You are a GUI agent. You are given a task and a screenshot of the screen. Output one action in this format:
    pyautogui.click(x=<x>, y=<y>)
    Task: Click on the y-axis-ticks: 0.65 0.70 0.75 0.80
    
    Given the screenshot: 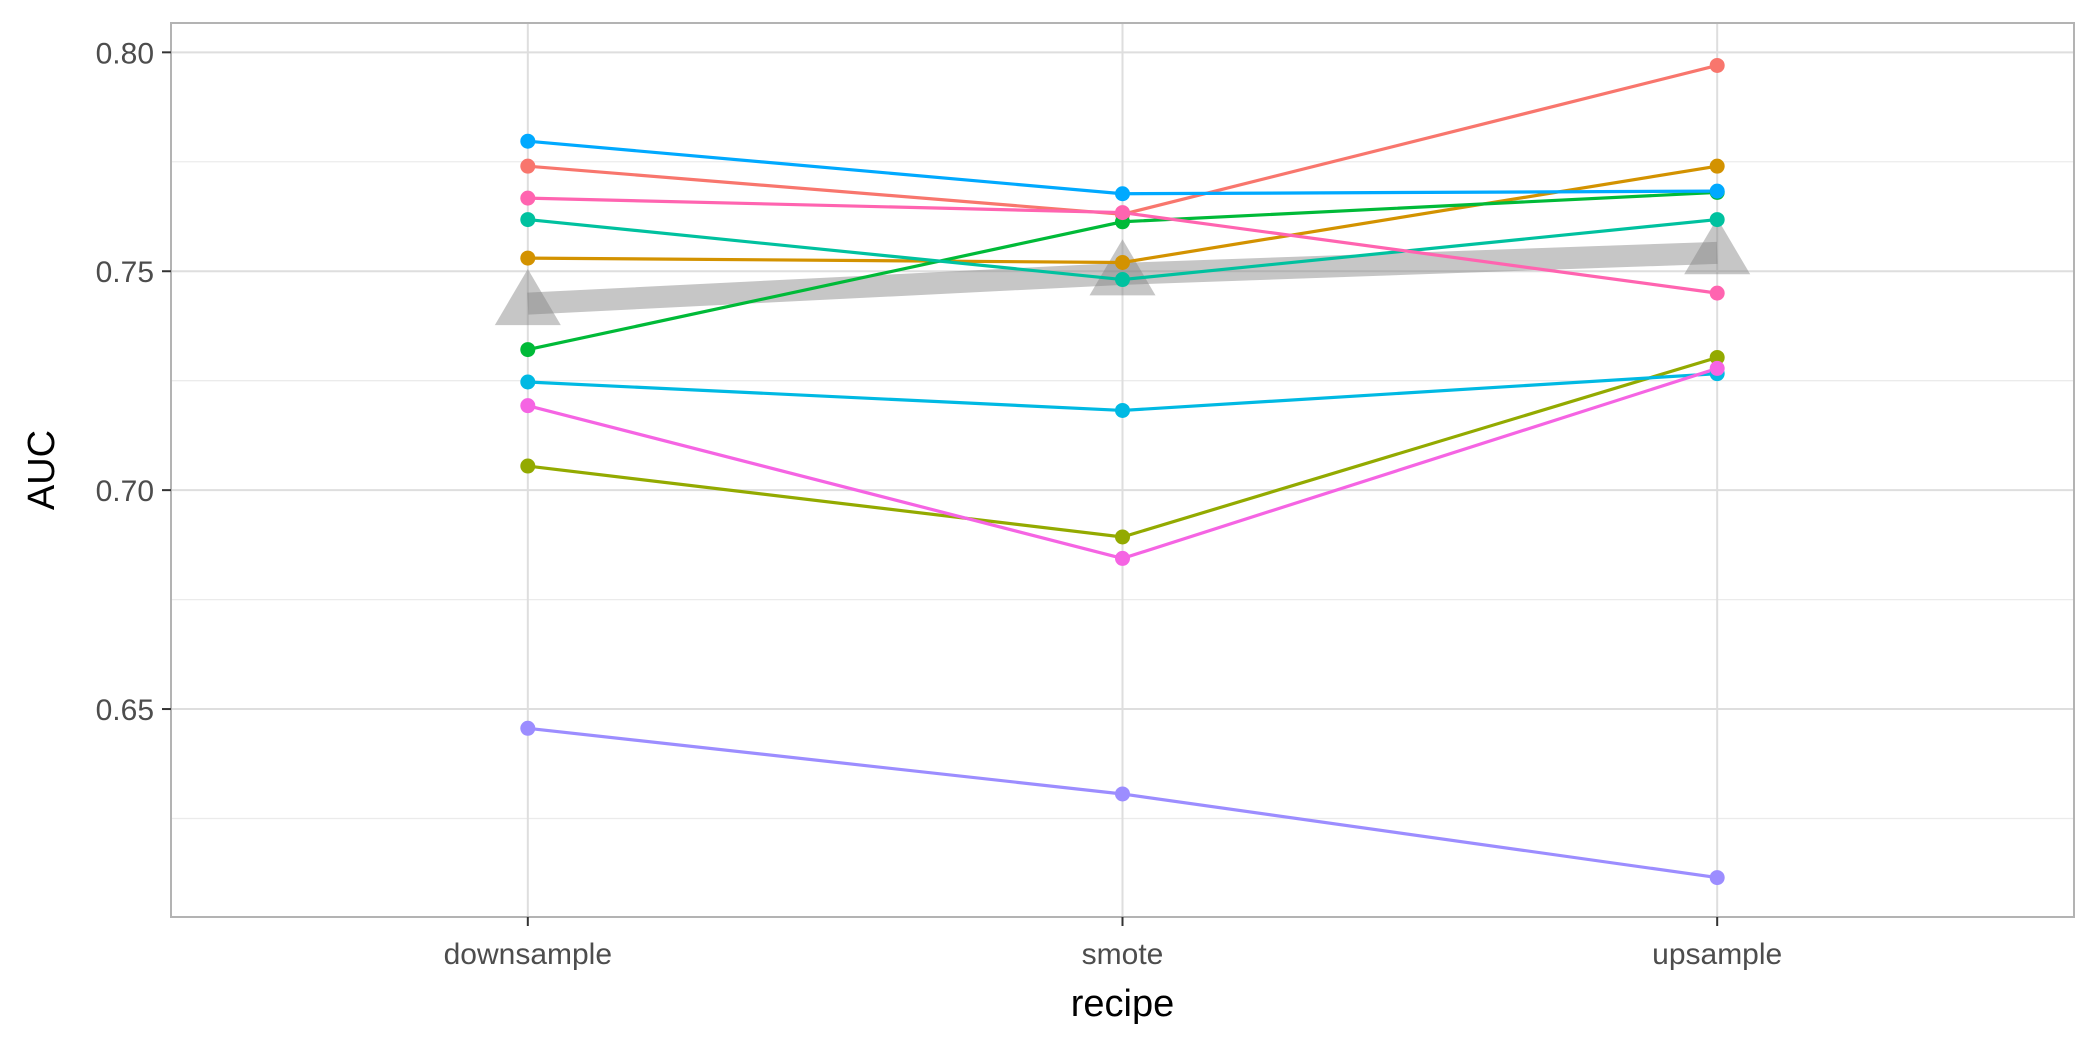 What is the action you would take?
    pyautogui.click(x=133, y=382)
    